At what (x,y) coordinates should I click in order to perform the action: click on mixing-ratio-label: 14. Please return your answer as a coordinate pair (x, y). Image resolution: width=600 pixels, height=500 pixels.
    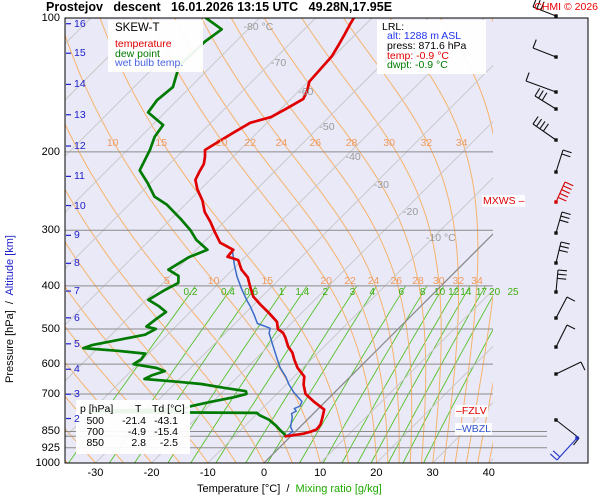
    Looking at the image, I should click on (466, 292).